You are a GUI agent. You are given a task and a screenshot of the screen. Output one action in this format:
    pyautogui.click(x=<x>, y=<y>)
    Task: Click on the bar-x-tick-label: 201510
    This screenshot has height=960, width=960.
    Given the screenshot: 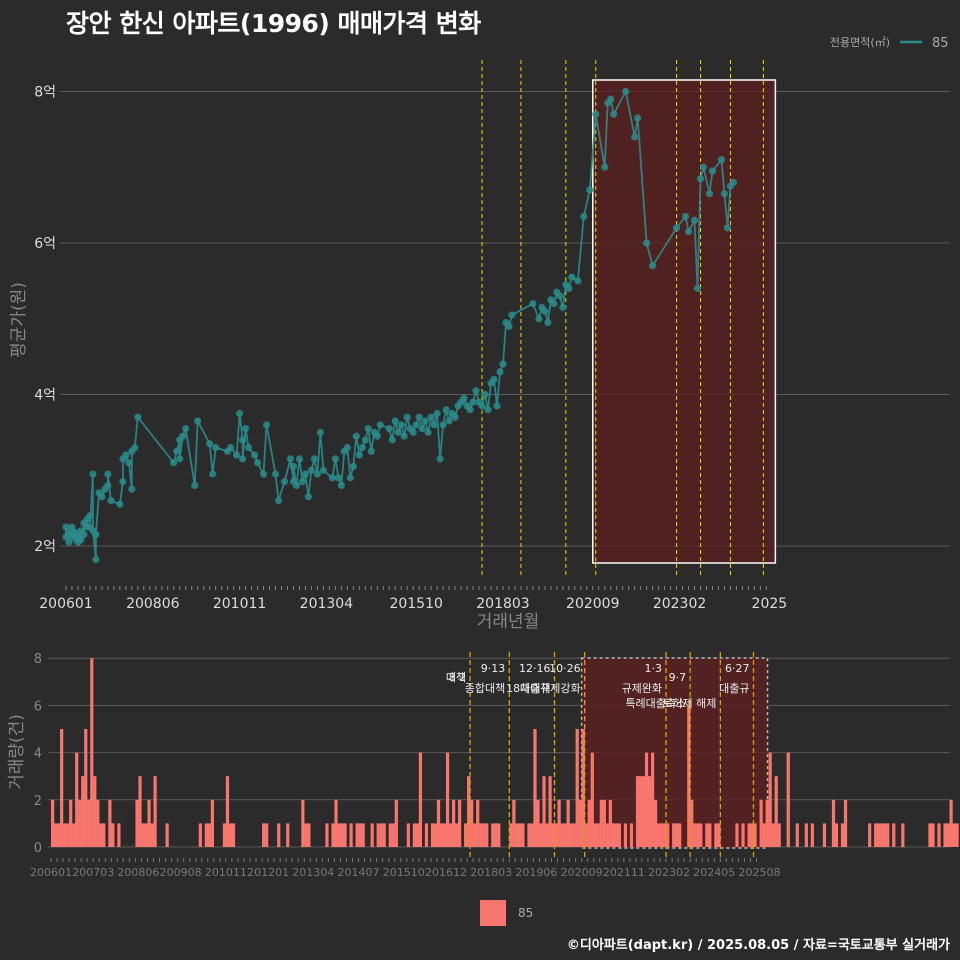 What is the action you would take?
    pyautogui.click(x=404, y=872)
    